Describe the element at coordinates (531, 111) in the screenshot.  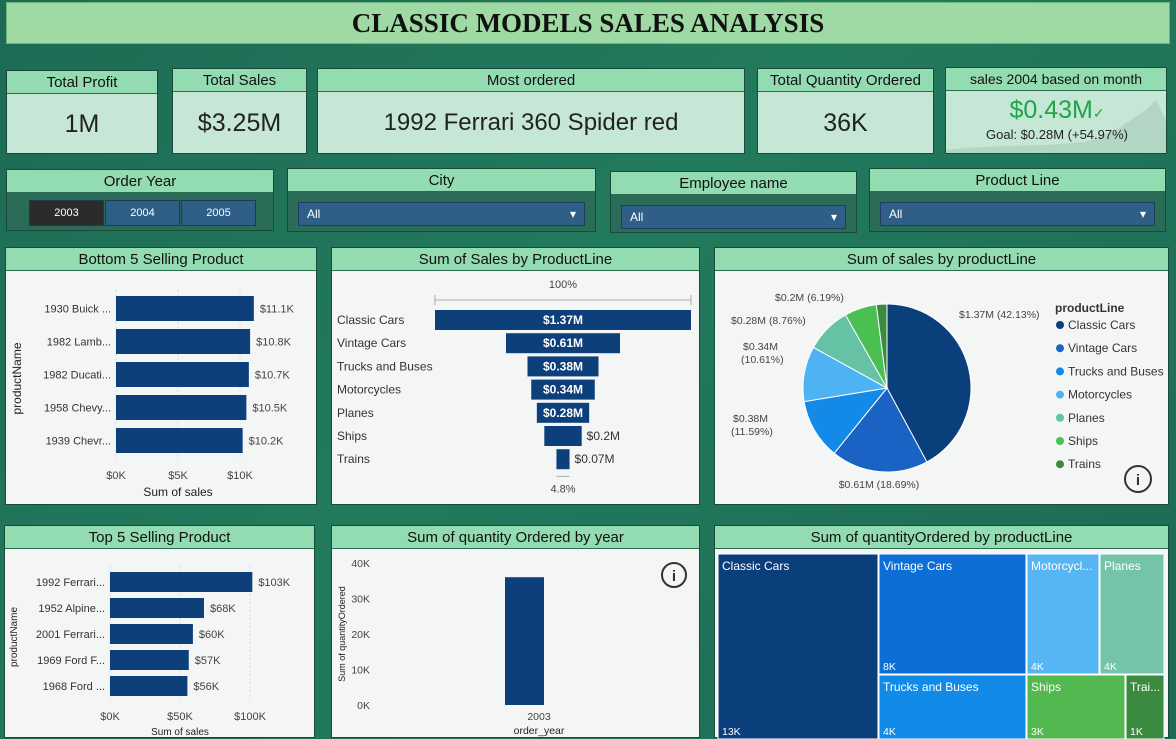
I see `kpi-most-ordered: Most ordered 1992 Ferrari 360 Spider red` at that location.